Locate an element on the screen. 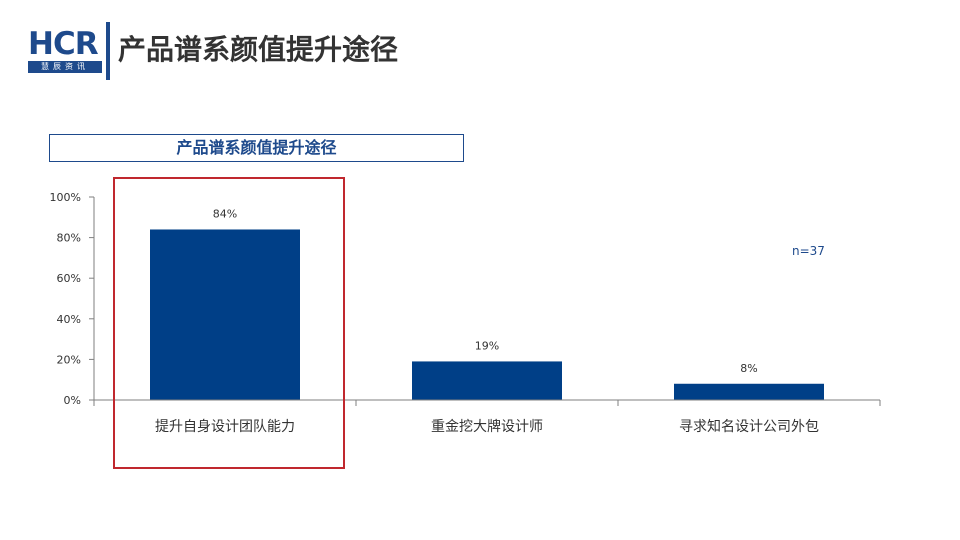  data-label: 19% is located at coordinates (487, 345).